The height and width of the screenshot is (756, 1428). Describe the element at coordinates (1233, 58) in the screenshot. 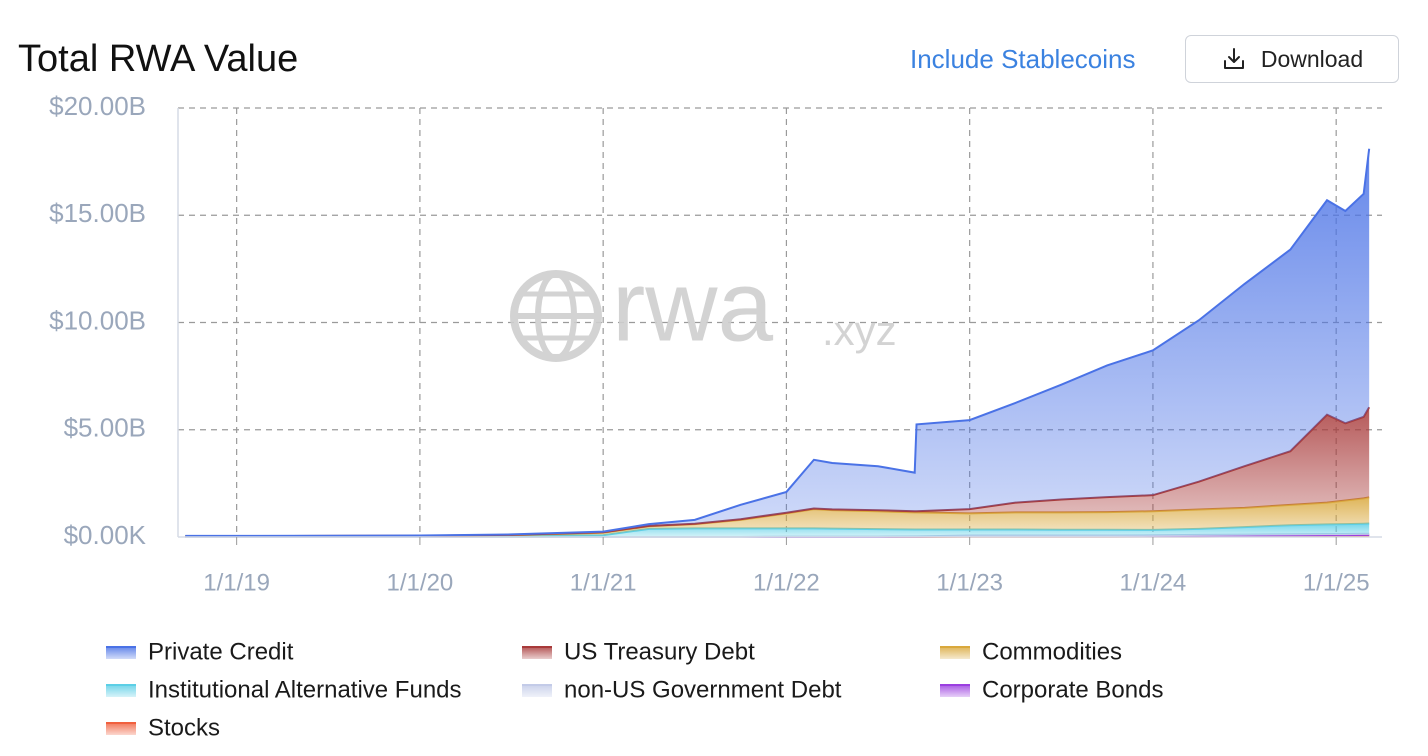

I see `download-icon` at that location.